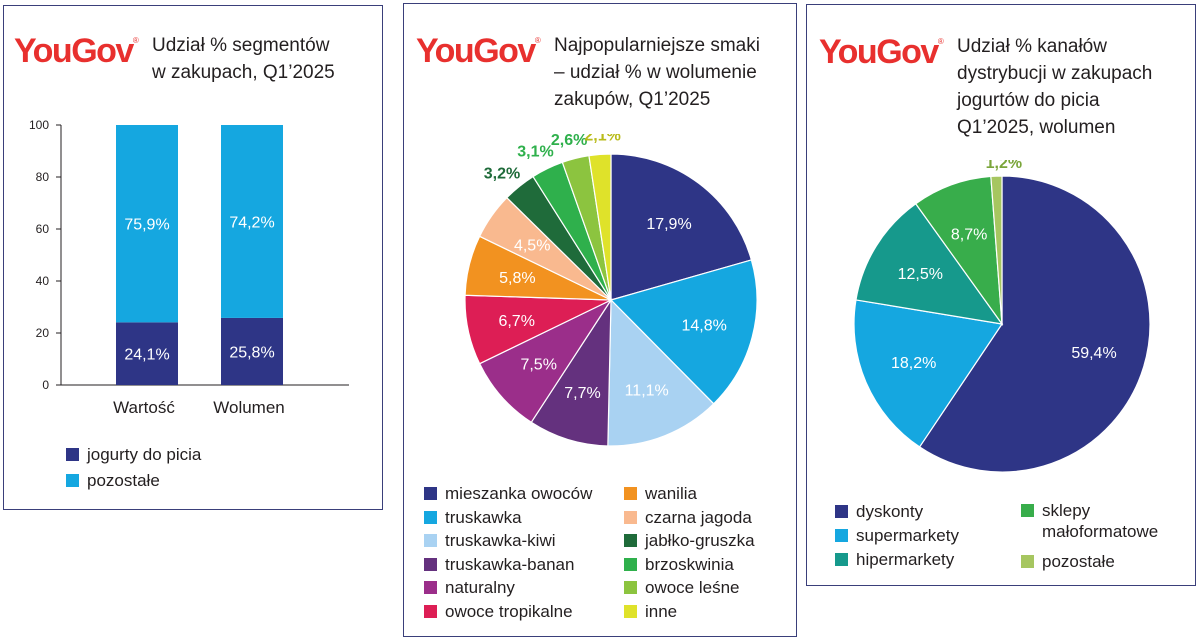 The height and width of the screenshot is (639, 1200). I want to click on legend-item-jogurty: jogurty do picia, so click(133, 455).